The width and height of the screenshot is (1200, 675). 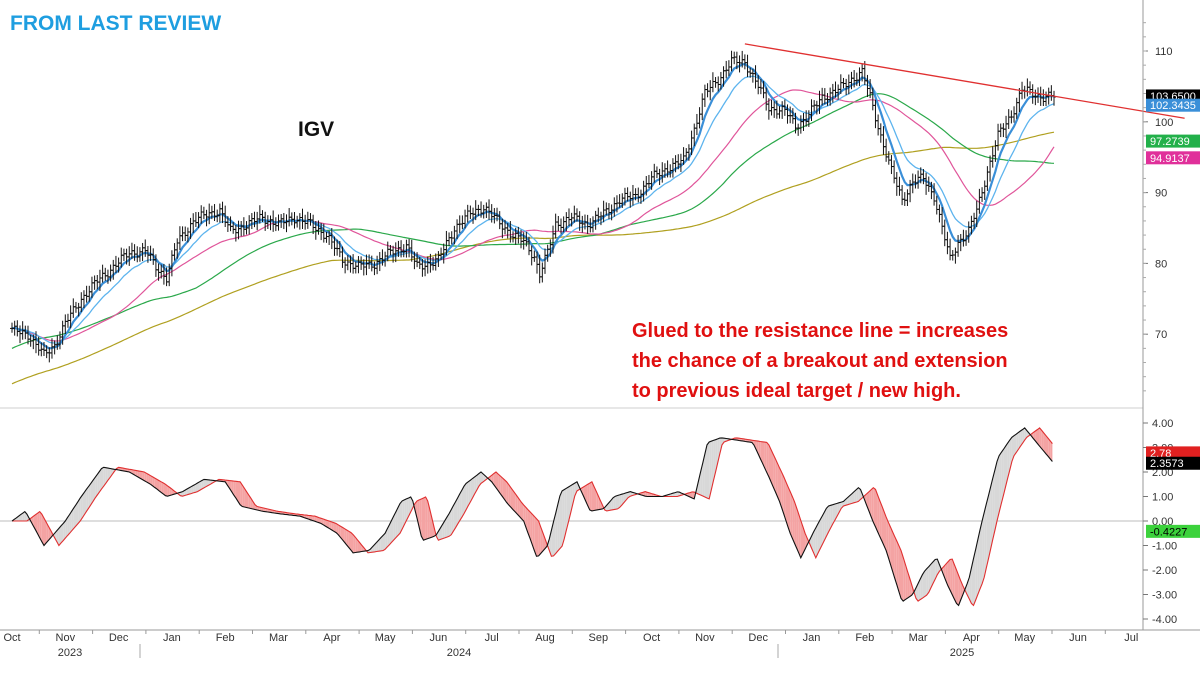 I want to click on last-value-label: 97.2739, so click(x=1170, y=142).